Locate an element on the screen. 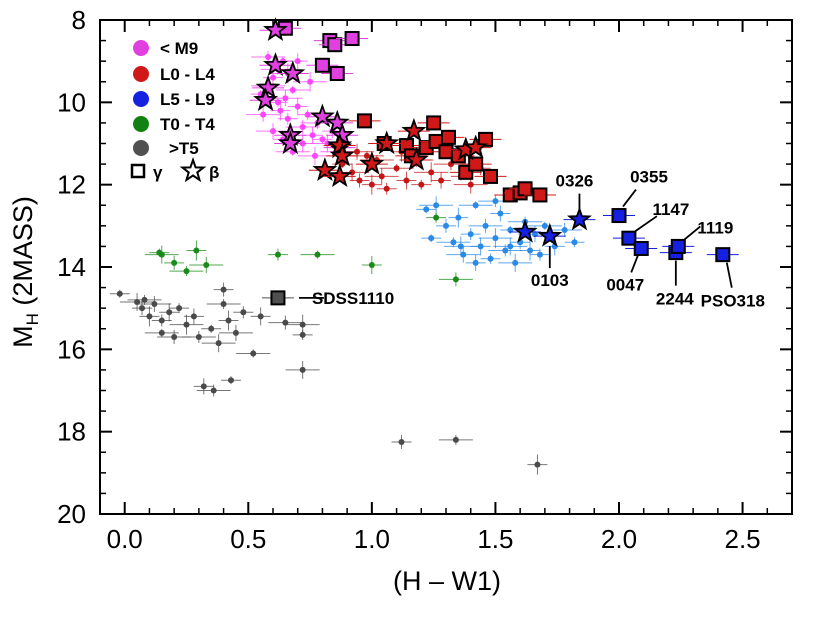 Image resolution: width=830 pixels, height=623 pixels. y-axis-label: MH (2MASS) is located at coordinates (25, 272).